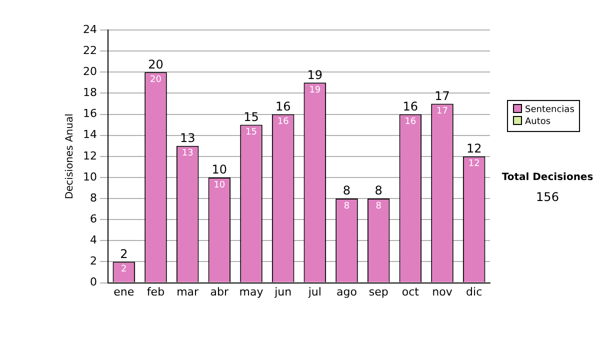 This screenshot has width=600, height=340. What do you see at coordinates (93, 282) in the screenshot?
I see `y-tick-label: 0` at bounding box center [93, 282].